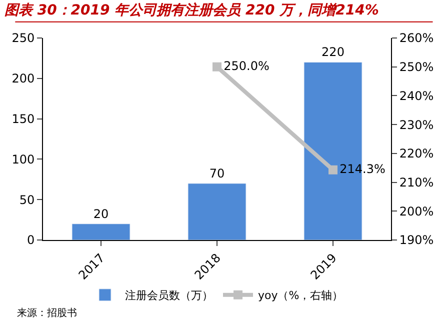  Describe the element at coordinates (27, 199) in the screenshot. I see `y-tick-label: 50` at that location.